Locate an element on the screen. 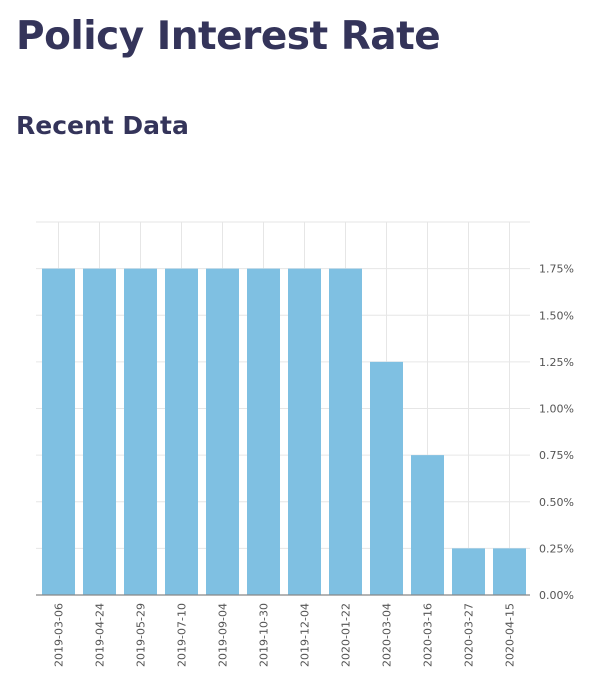 This screenshot has height=687, width=600. x-tick-label: 2019-03-06 is located at coordinates (59, 635).